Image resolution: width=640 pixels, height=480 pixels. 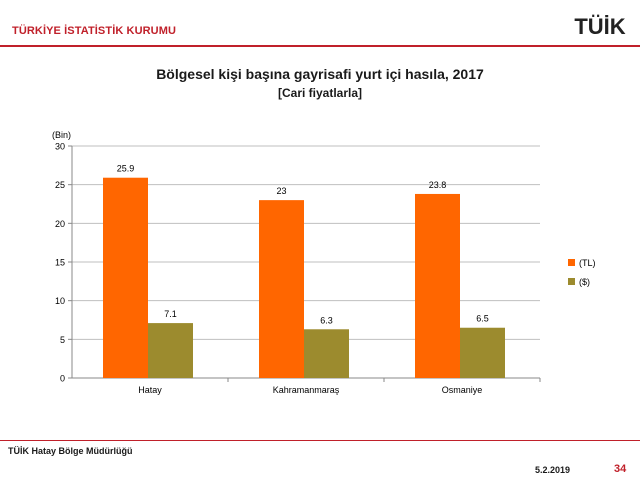 What do you see at coordinates (438, 185) in the screenshot?
I see `data-label: 23.8` at bounding box center [438, 185].